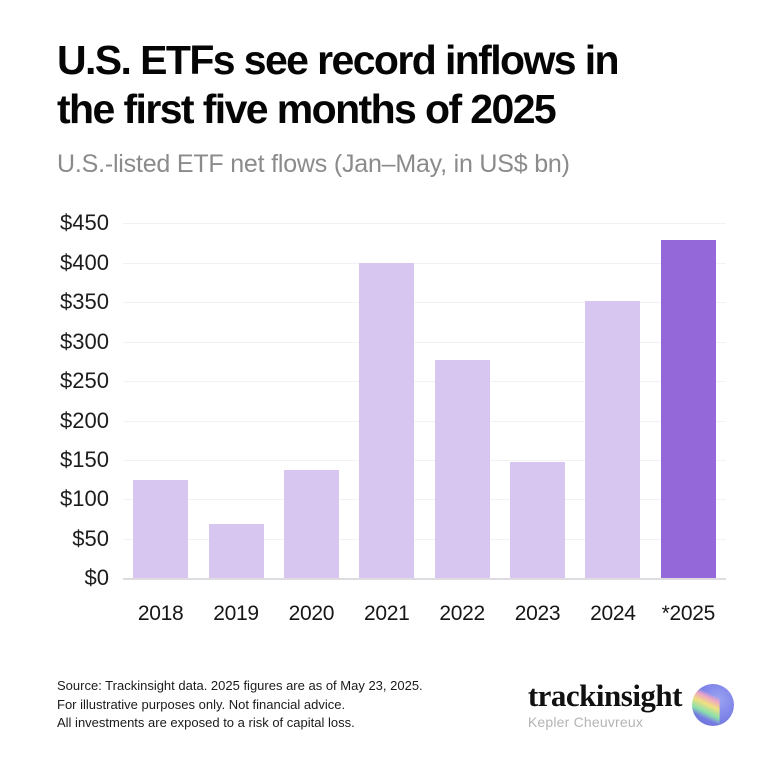  Describe the element at coordinates (585, 721) in the screenshot. I see `brand-subname: Kepler Cheuvreux` at that location.